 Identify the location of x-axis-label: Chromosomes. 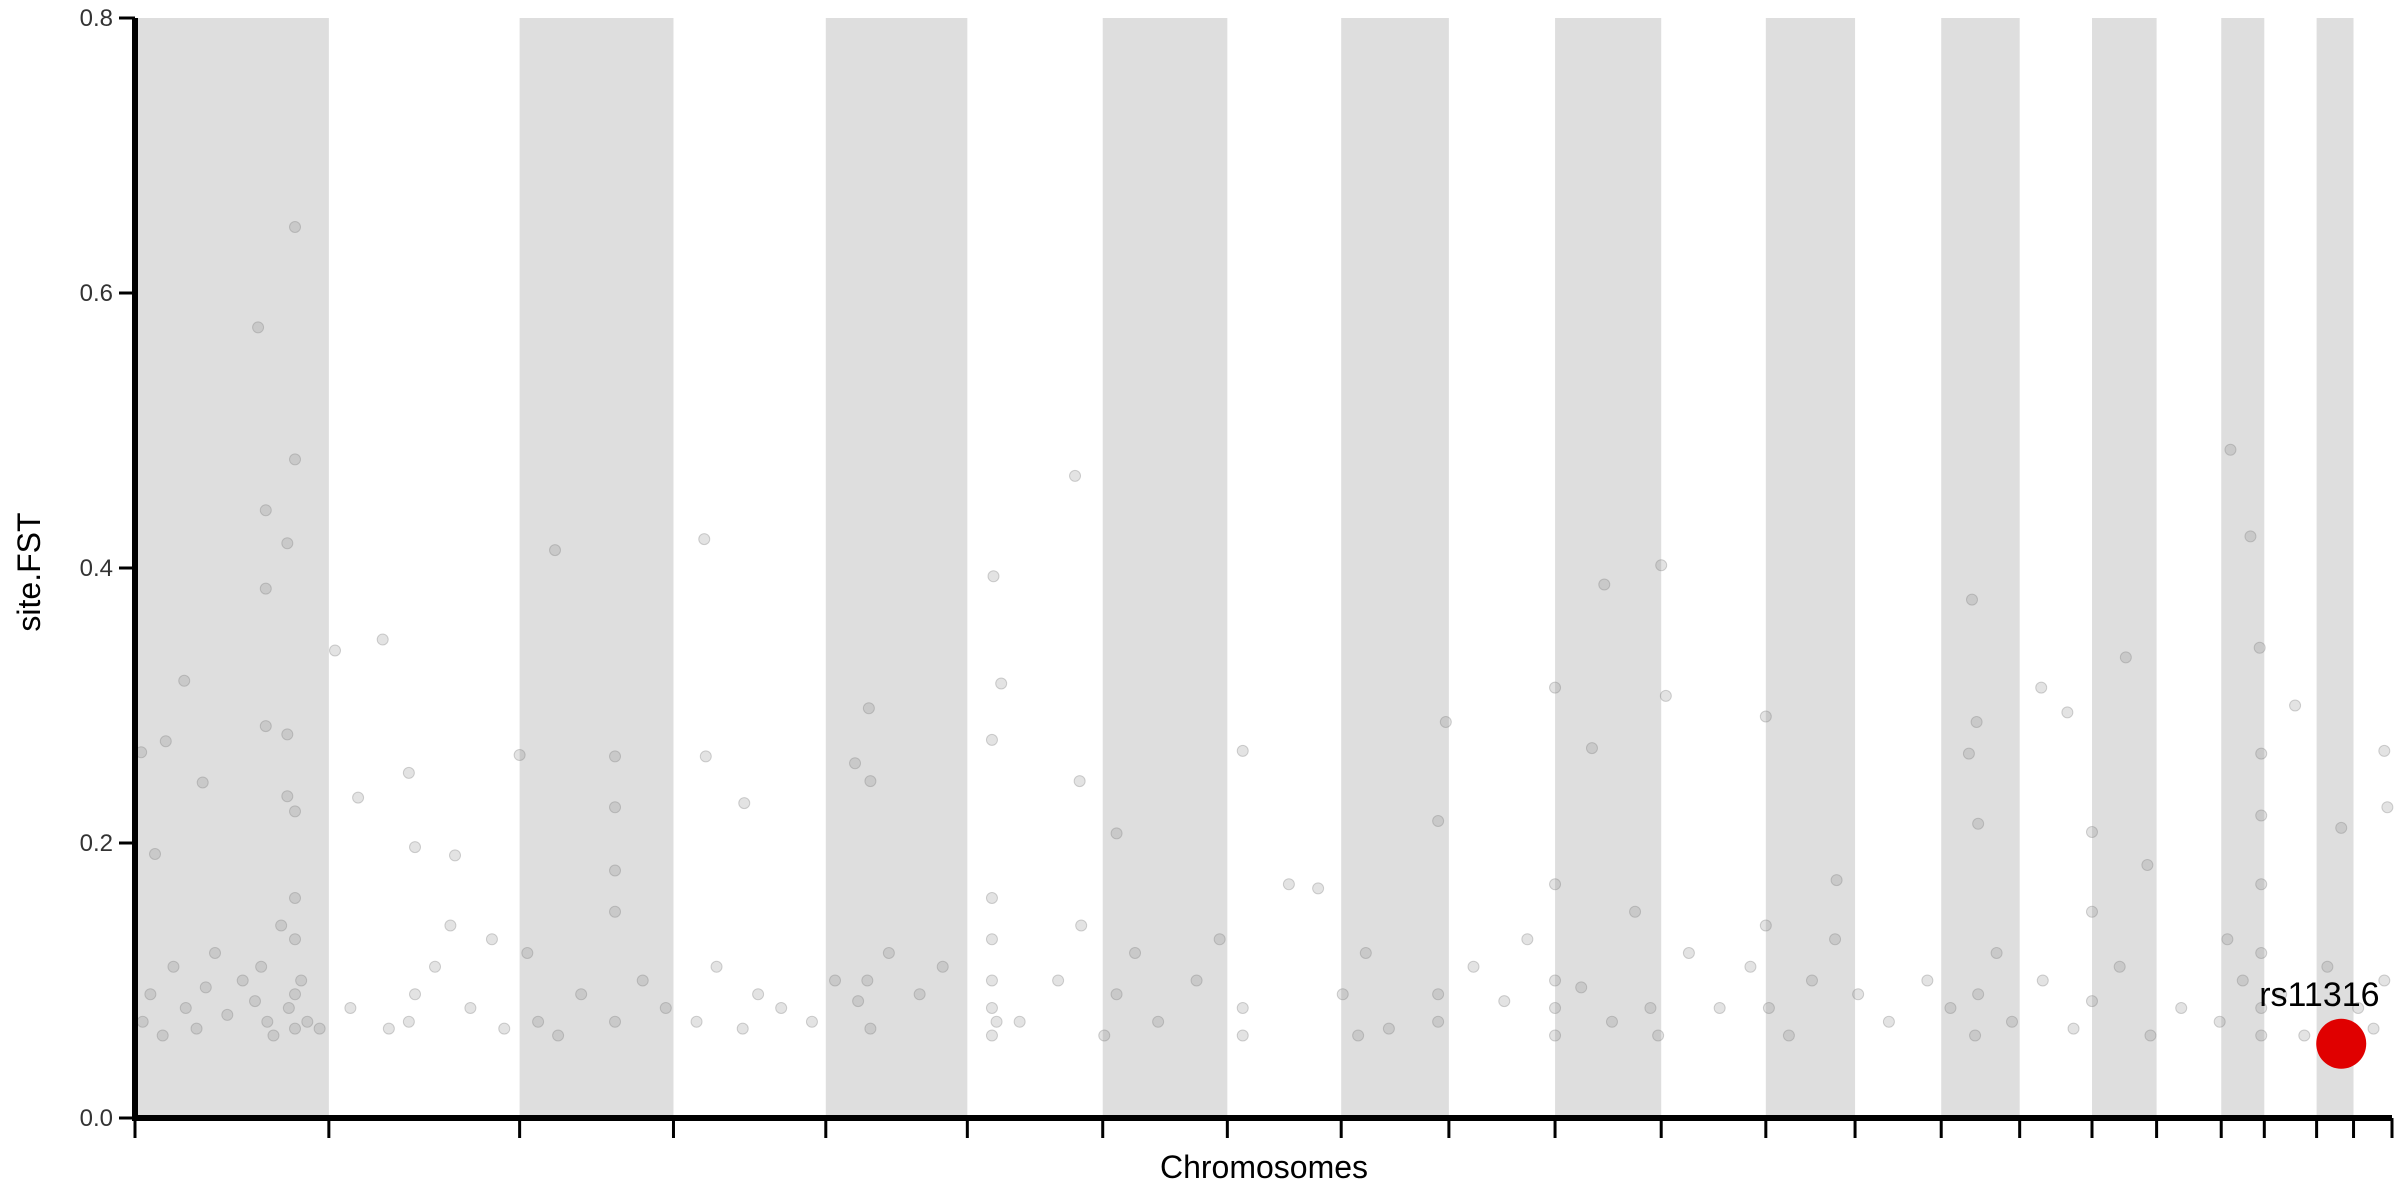
(1264, 1167).